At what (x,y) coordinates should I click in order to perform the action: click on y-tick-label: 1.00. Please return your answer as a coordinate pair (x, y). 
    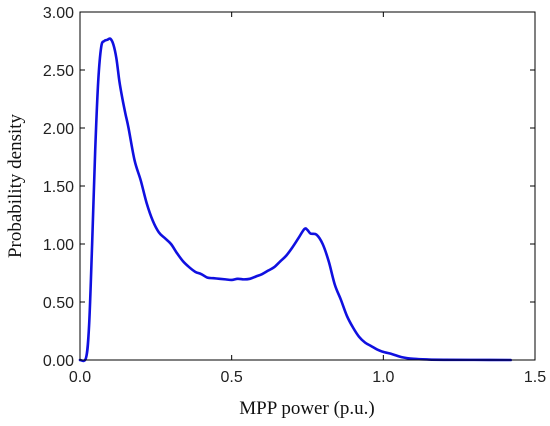
    Looking at the image, I should click on (58, 245).